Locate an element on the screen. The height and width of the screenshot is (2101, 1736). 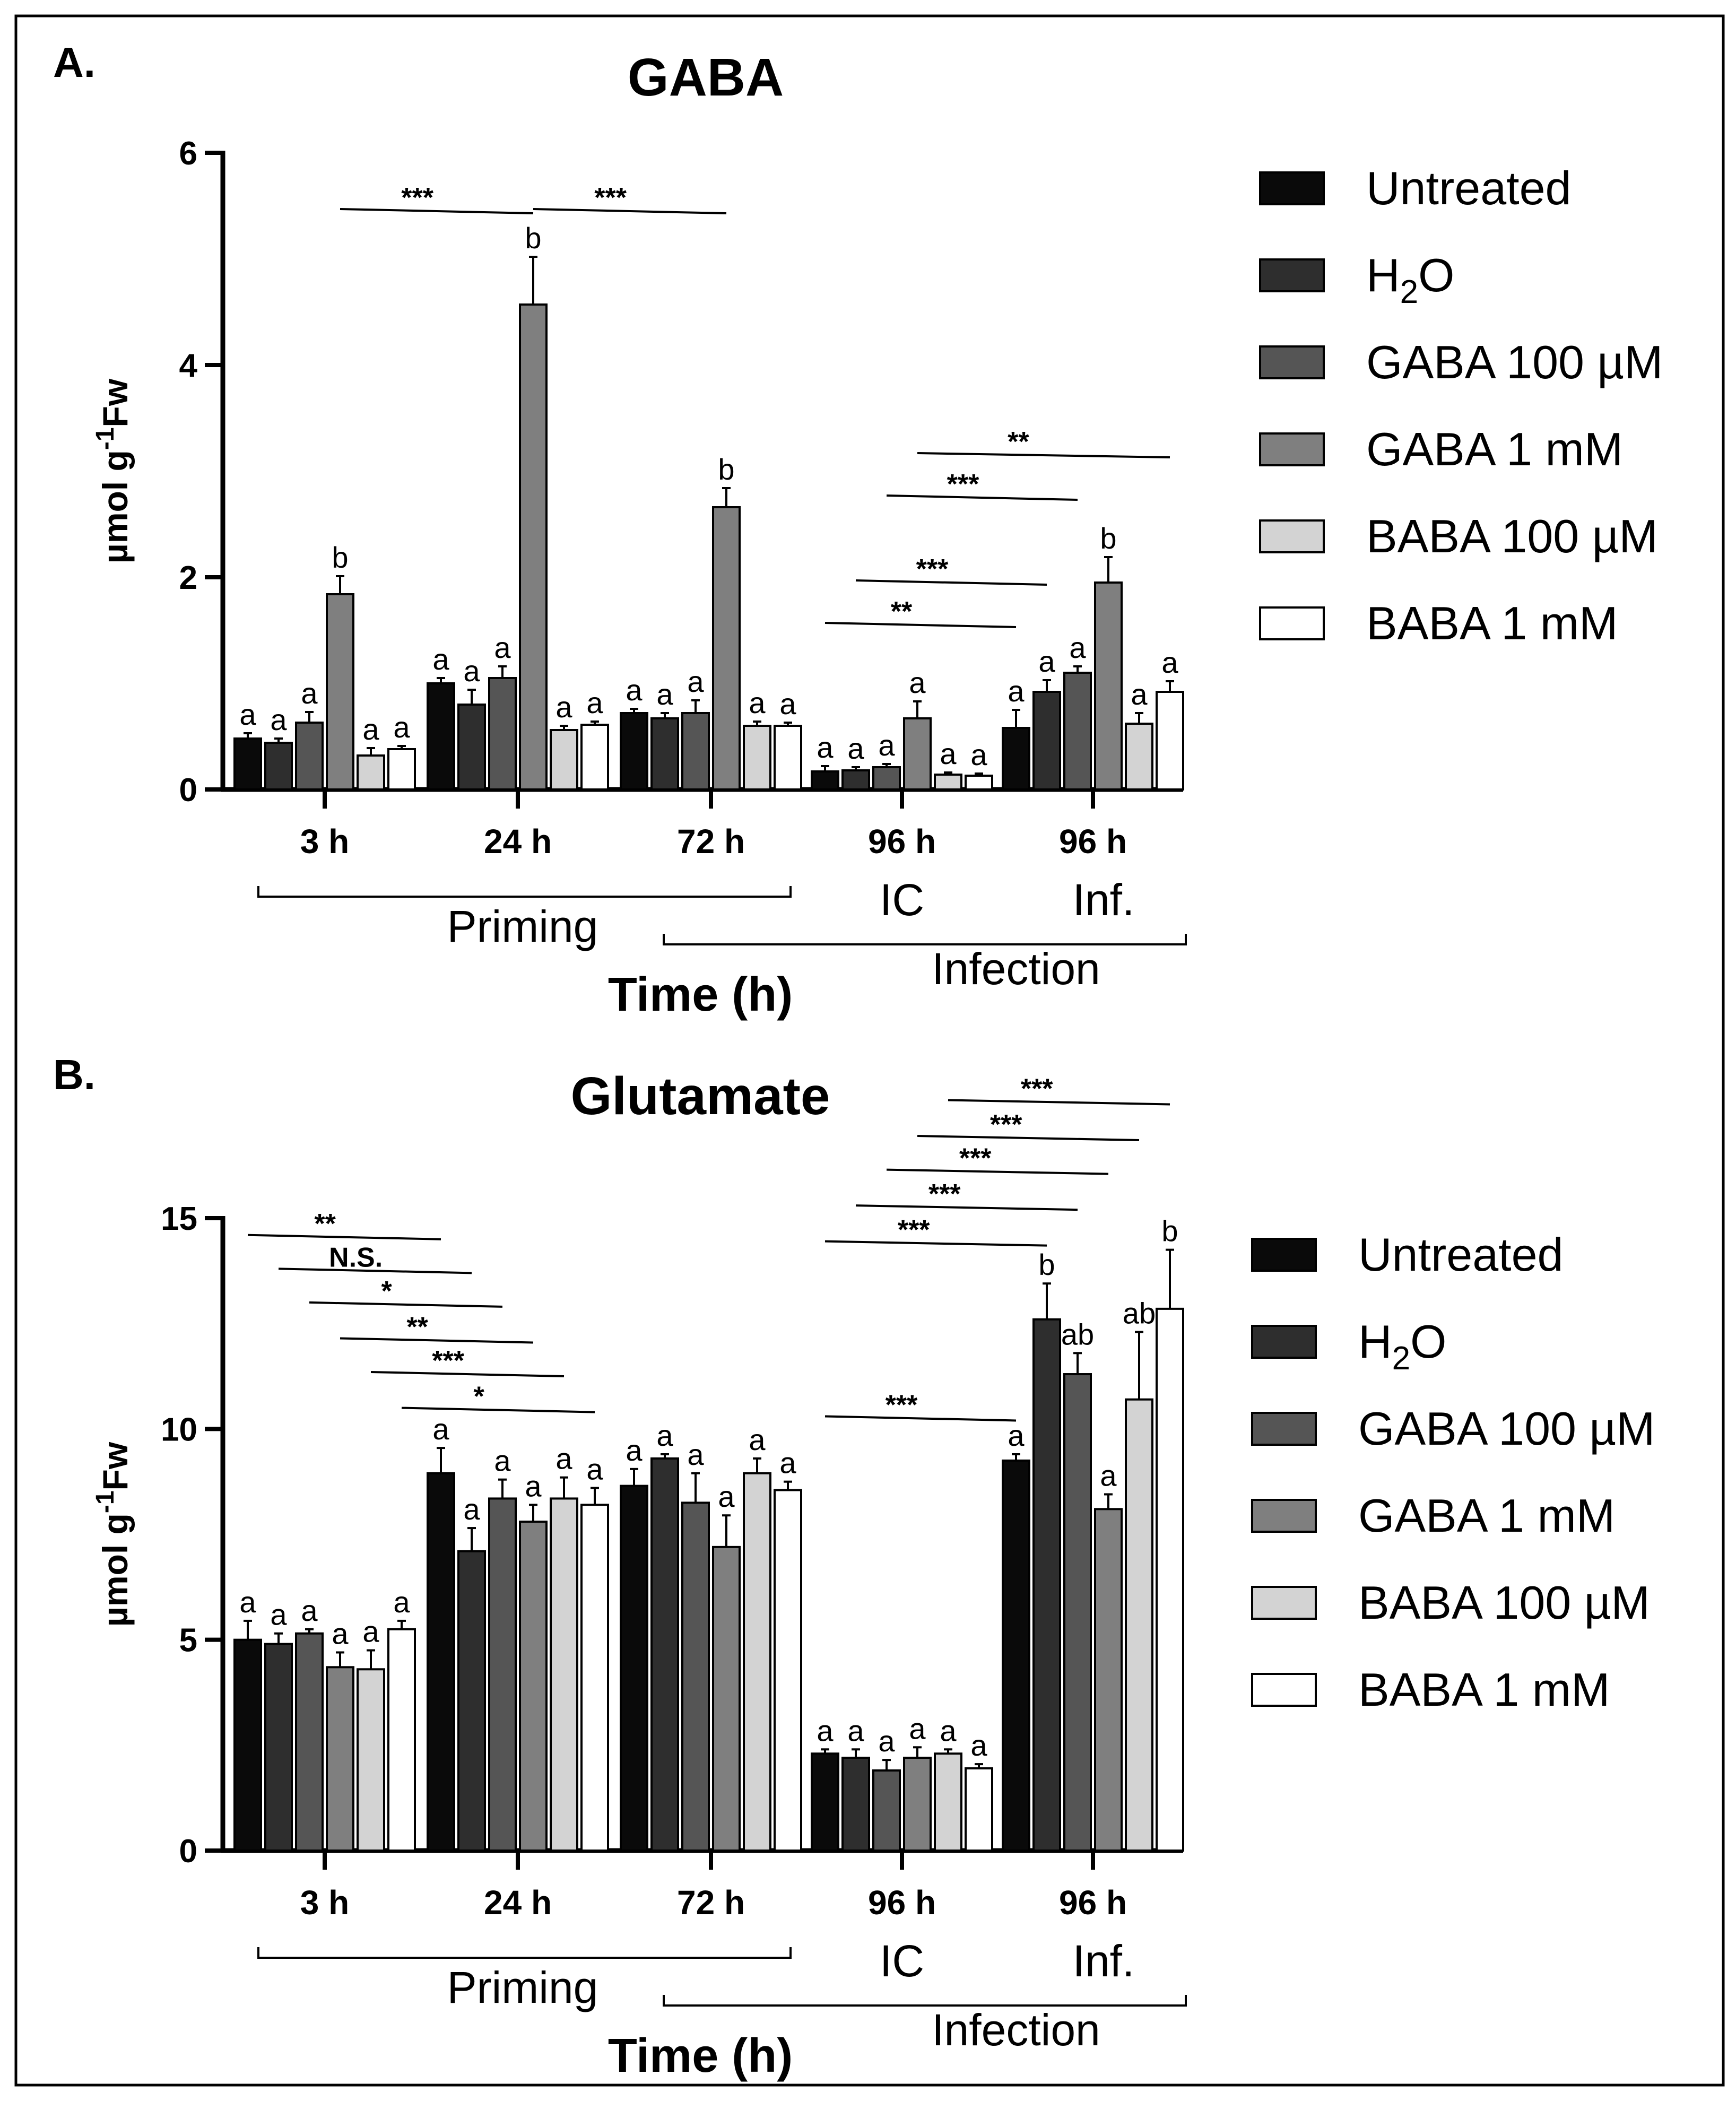
panel-label: A. is located at coordinates (74, 62).